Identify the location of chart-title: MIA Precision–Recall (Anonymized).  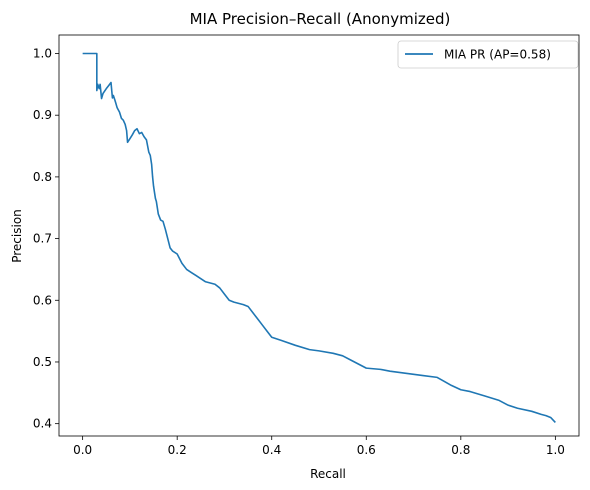
(320, 19).